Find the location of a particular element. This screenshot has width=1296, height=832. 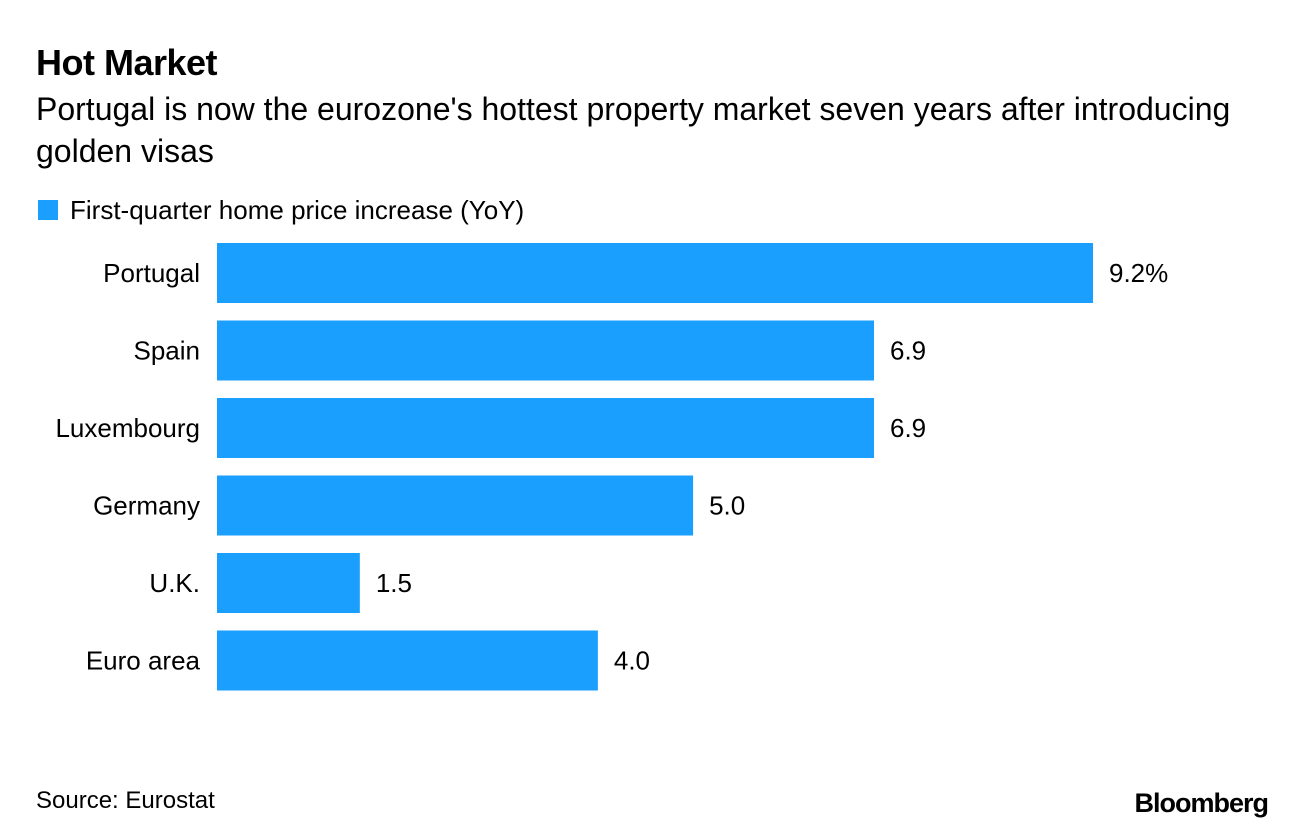

bar-u-k is located at coordinates (288, 583).